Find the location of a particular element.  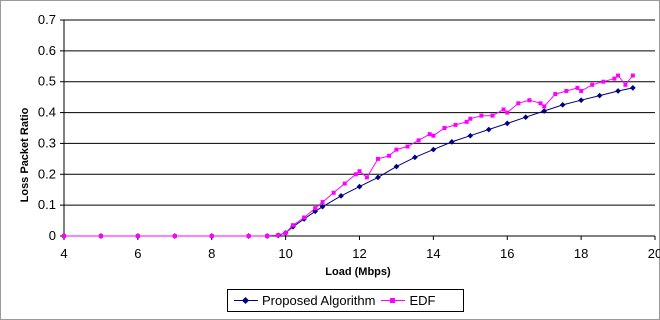

x-tick-label-4: 12 is located at coordinates (359, 253).